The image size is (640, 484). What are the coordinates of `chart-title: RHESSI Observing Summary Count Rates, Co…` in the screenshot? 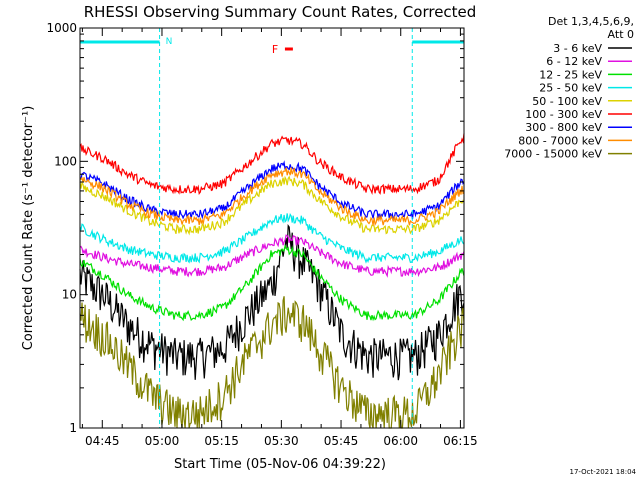 It's located at (280, 12).